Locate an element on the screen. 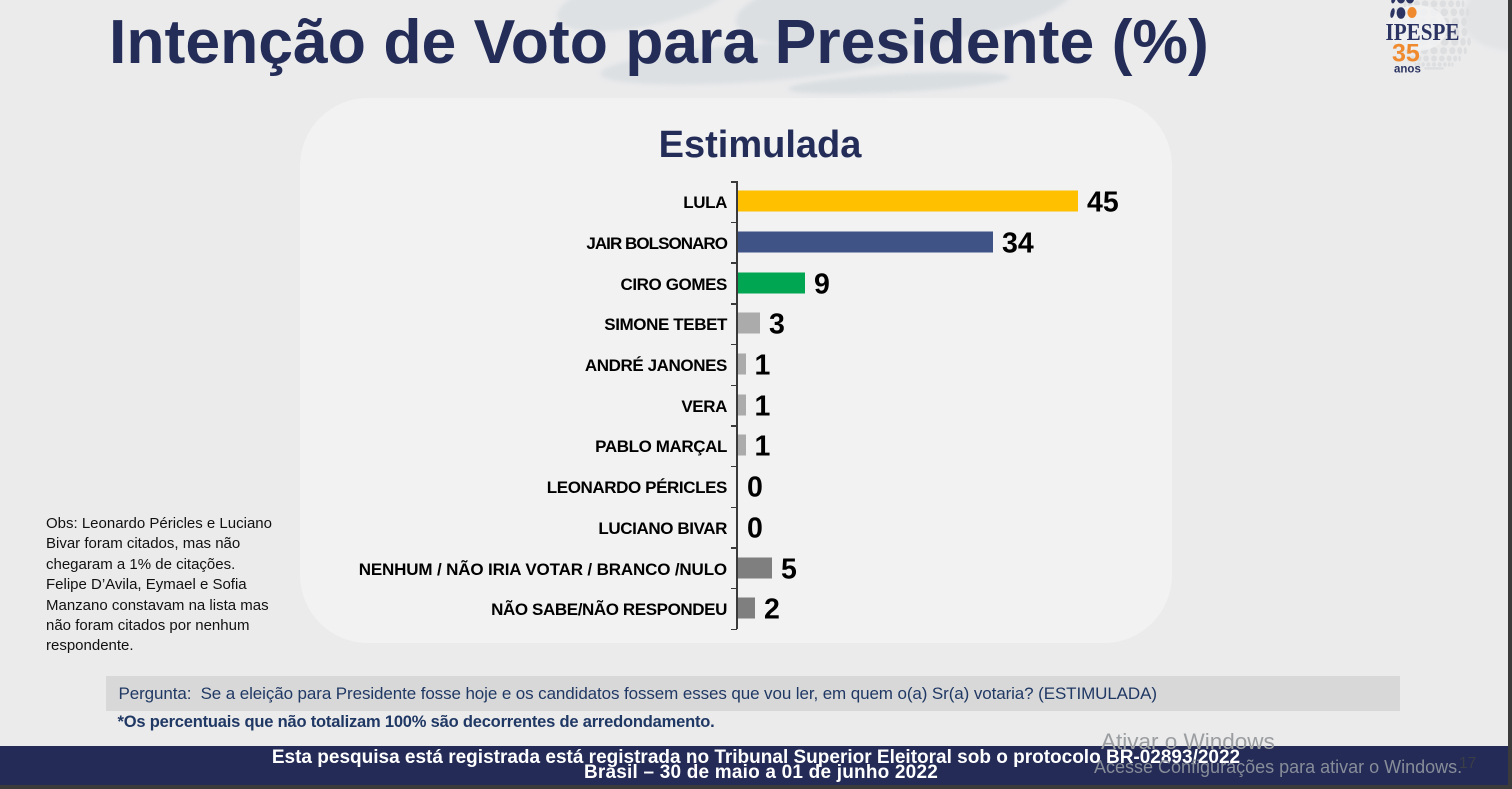 The image size is (1512, 789). svg-text: anos is located at coordinates (1407, 70).